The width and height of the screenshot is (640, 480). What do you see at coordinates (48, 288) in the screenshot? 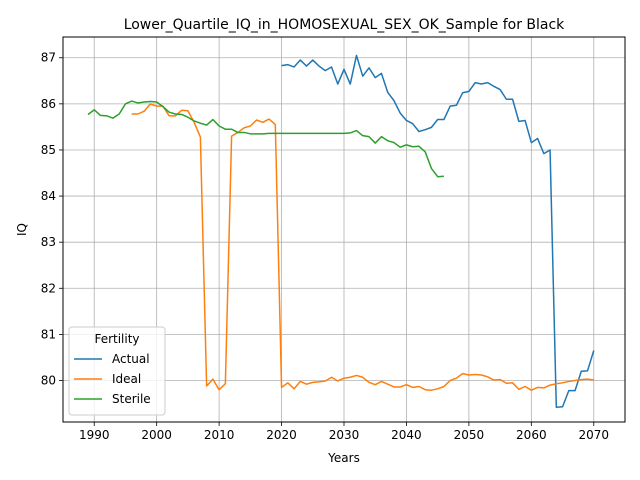
I see `y-tick-label: 82` at bounding box center [48, 288].